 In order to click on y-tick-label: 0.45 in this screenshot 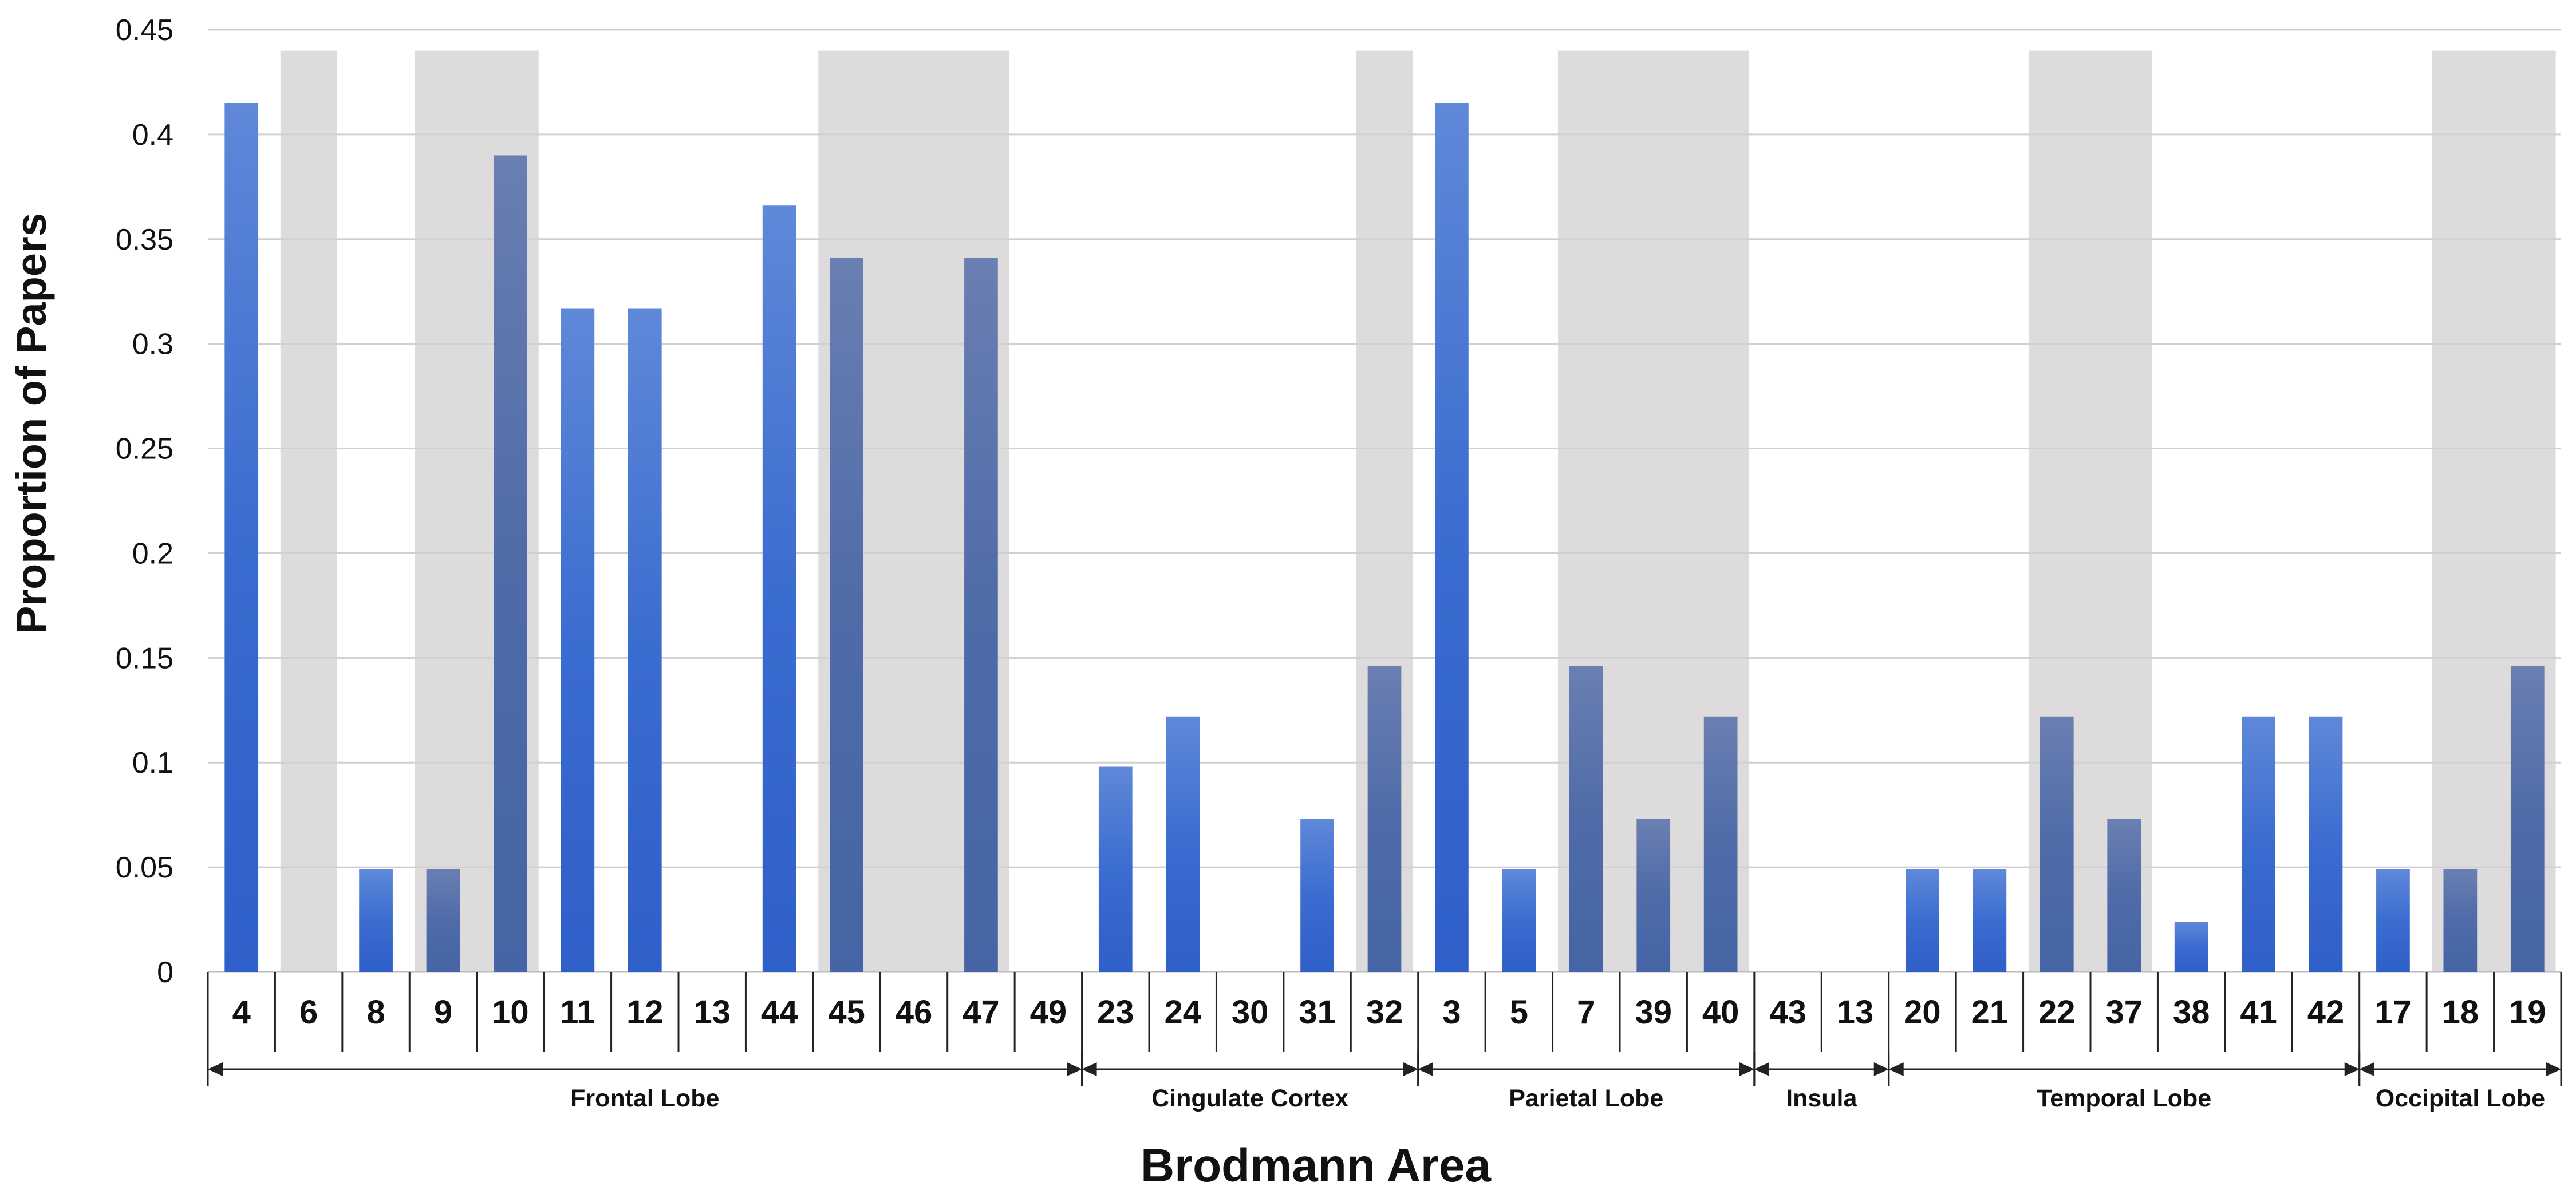, I will do `click(144, 30)`.